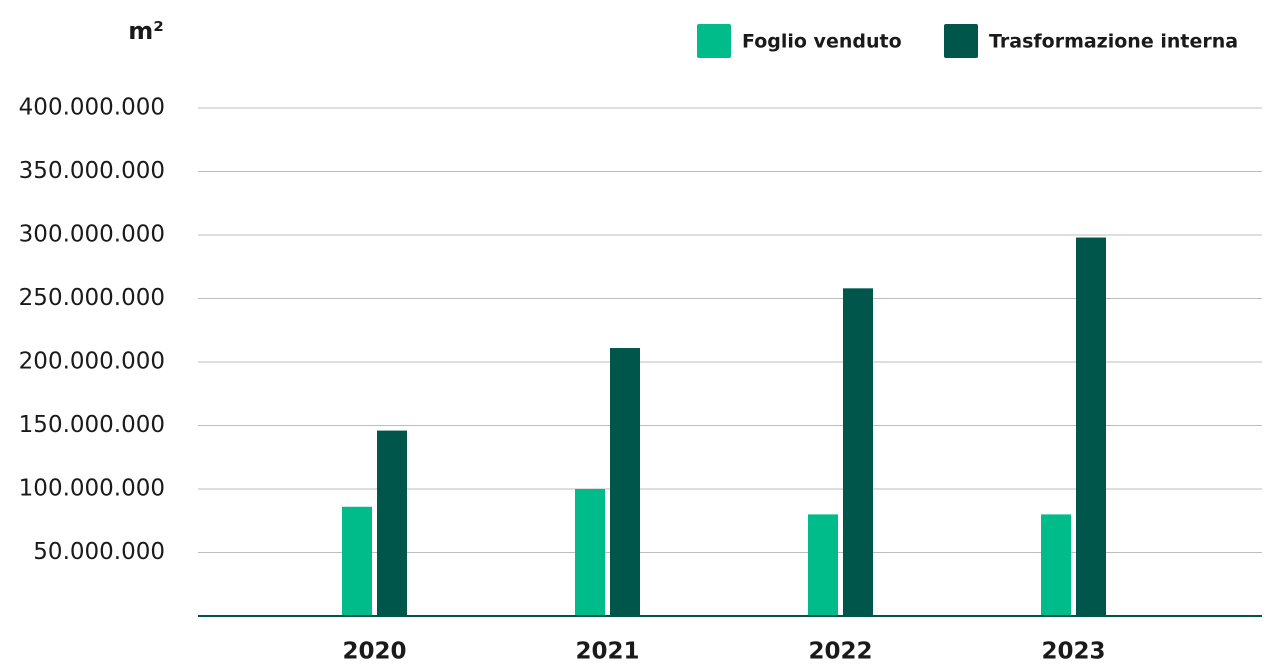 This screenshot has height=665, width=1268. What do you see at coordinates (146, 31) in the screenshot?
I see `y-axis-label: m²` at bounding box center [146, 31].